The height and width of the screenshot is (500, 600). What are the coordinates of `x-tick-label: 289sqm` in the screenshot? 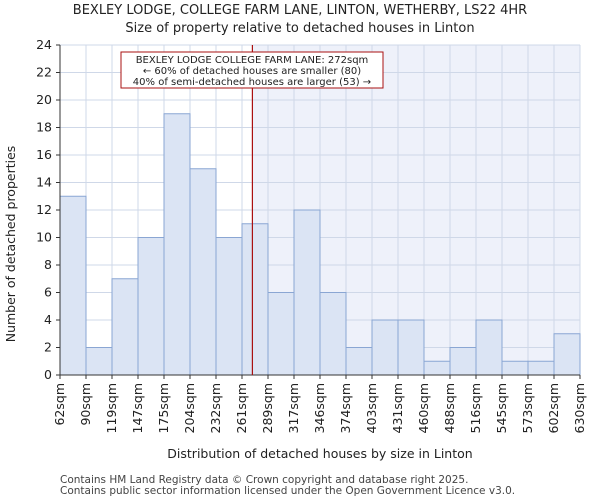 It's located at (267, 408).